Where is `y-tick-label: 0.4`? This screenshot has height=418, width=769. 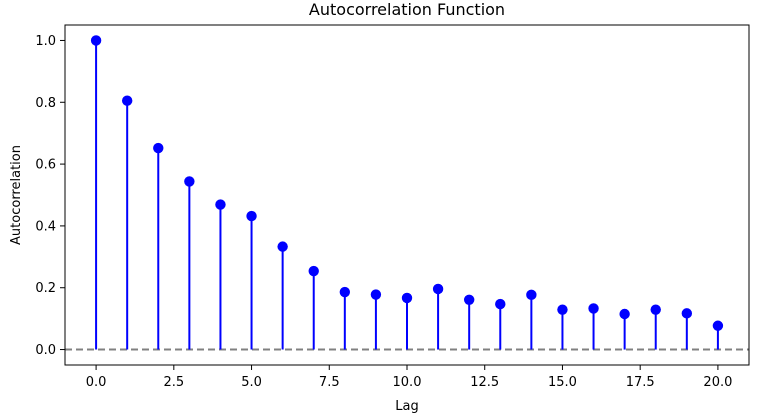
y-tick-label: 0.4 is located at coordinates (45, 226).